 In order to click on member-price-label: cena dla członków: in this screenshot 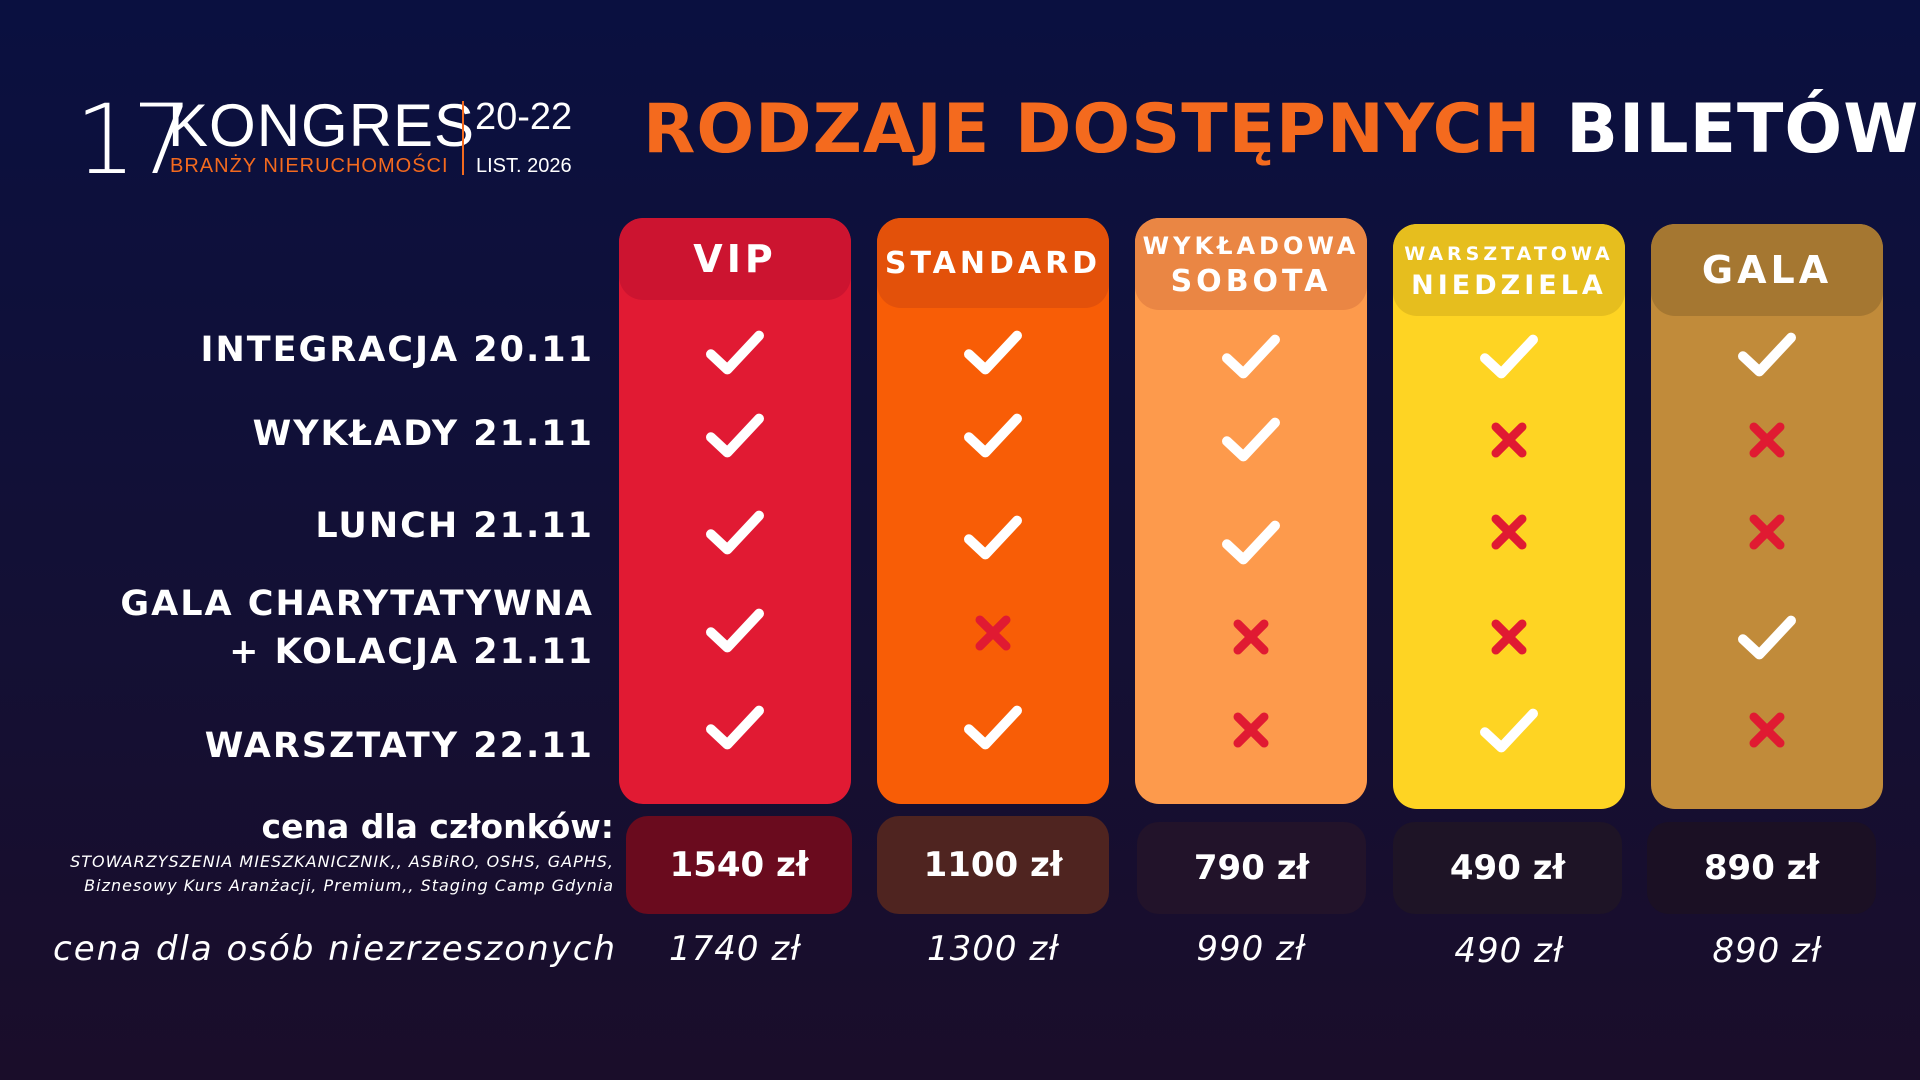, I will do `click(437, 826)`.